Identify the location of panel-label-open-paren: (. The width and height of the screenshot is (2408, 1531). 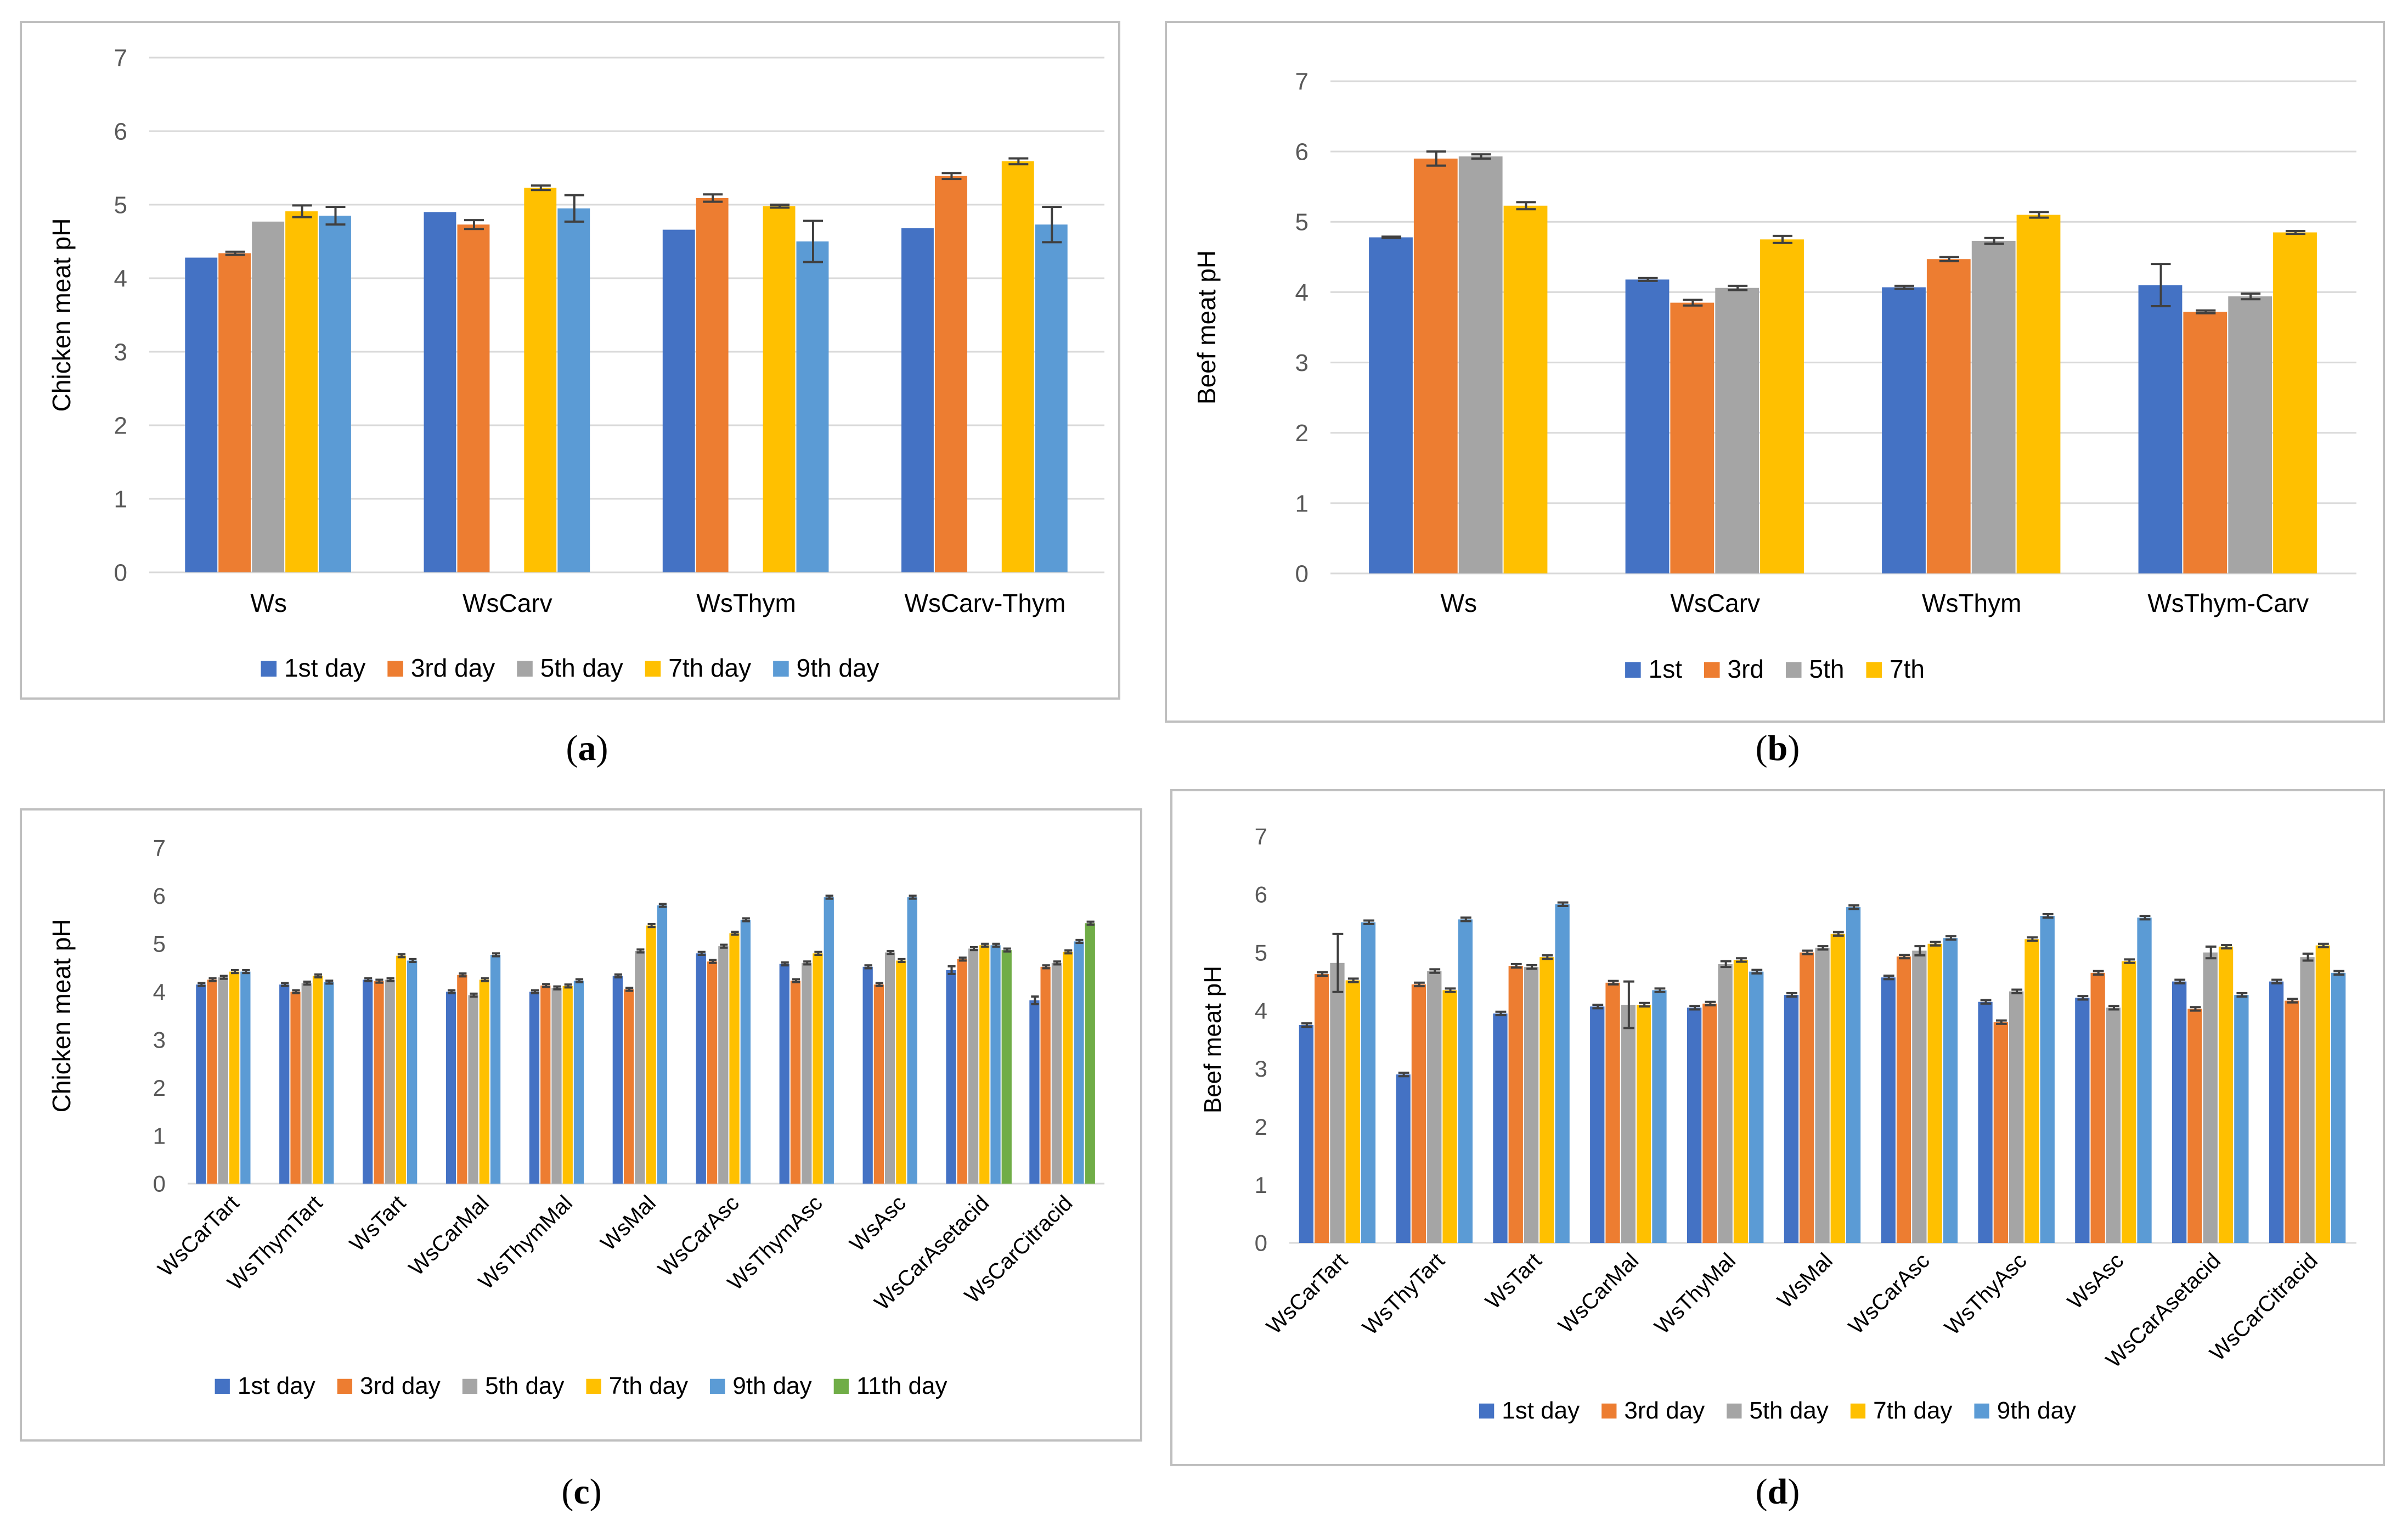
(1762, 748).